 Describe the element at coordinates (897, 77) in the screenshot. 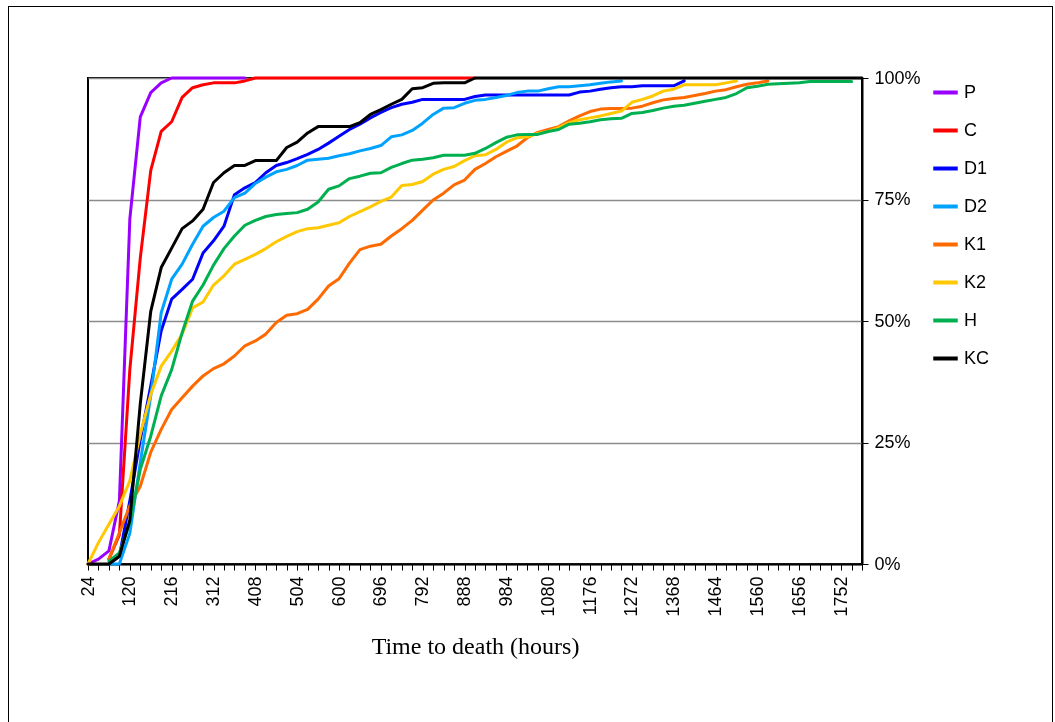

I see `y-tick-label: 100%` at that location.